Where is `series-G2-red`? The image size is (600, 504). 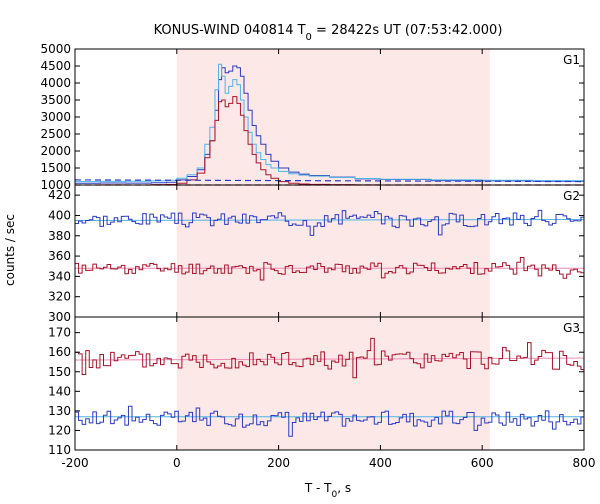
series-G2-red is located at coordinates (329, 269).